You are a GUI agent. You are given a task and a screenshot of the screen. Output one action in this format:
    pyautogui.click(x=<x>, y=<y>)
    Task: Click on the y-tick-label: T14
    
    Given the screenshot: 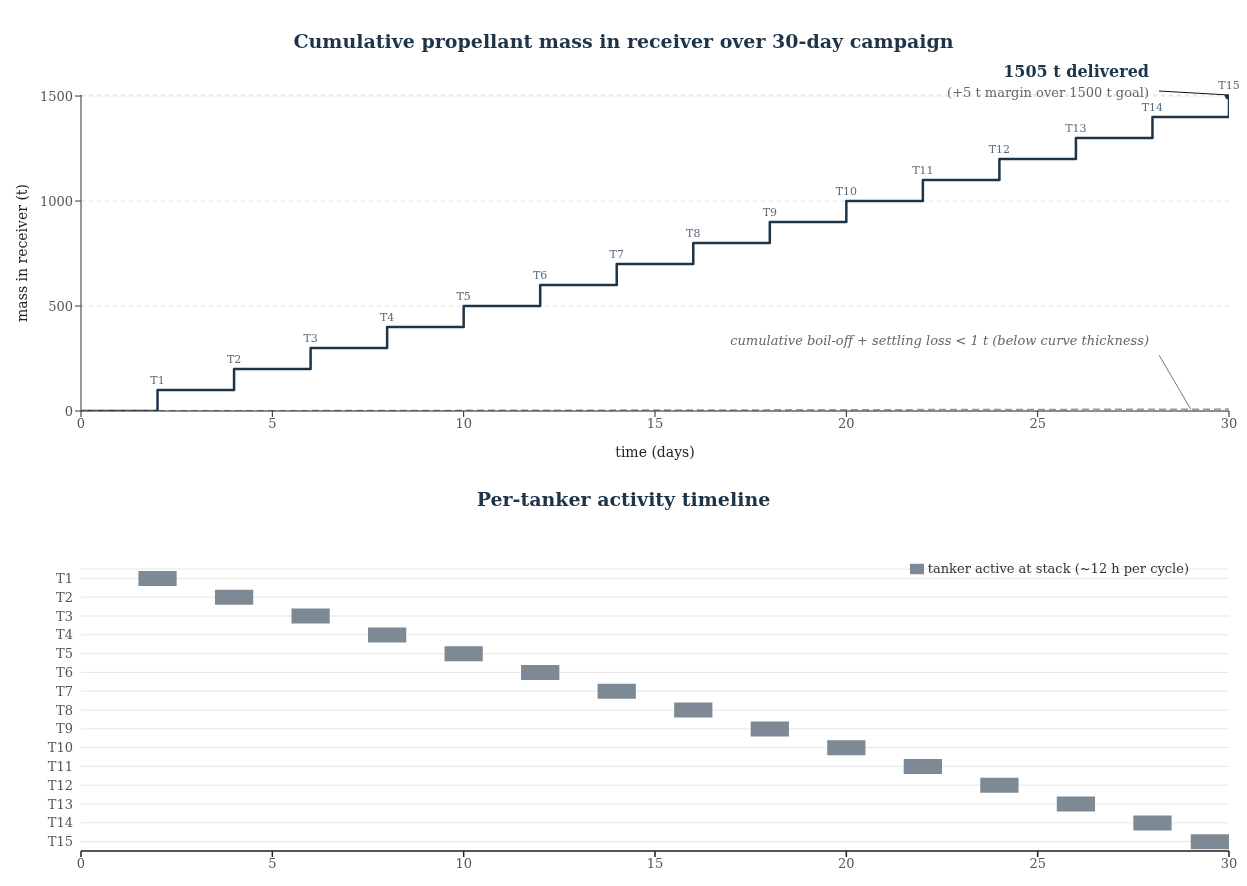 What is the action you would take?
    pyautogui.click(x=60, y=823)
    